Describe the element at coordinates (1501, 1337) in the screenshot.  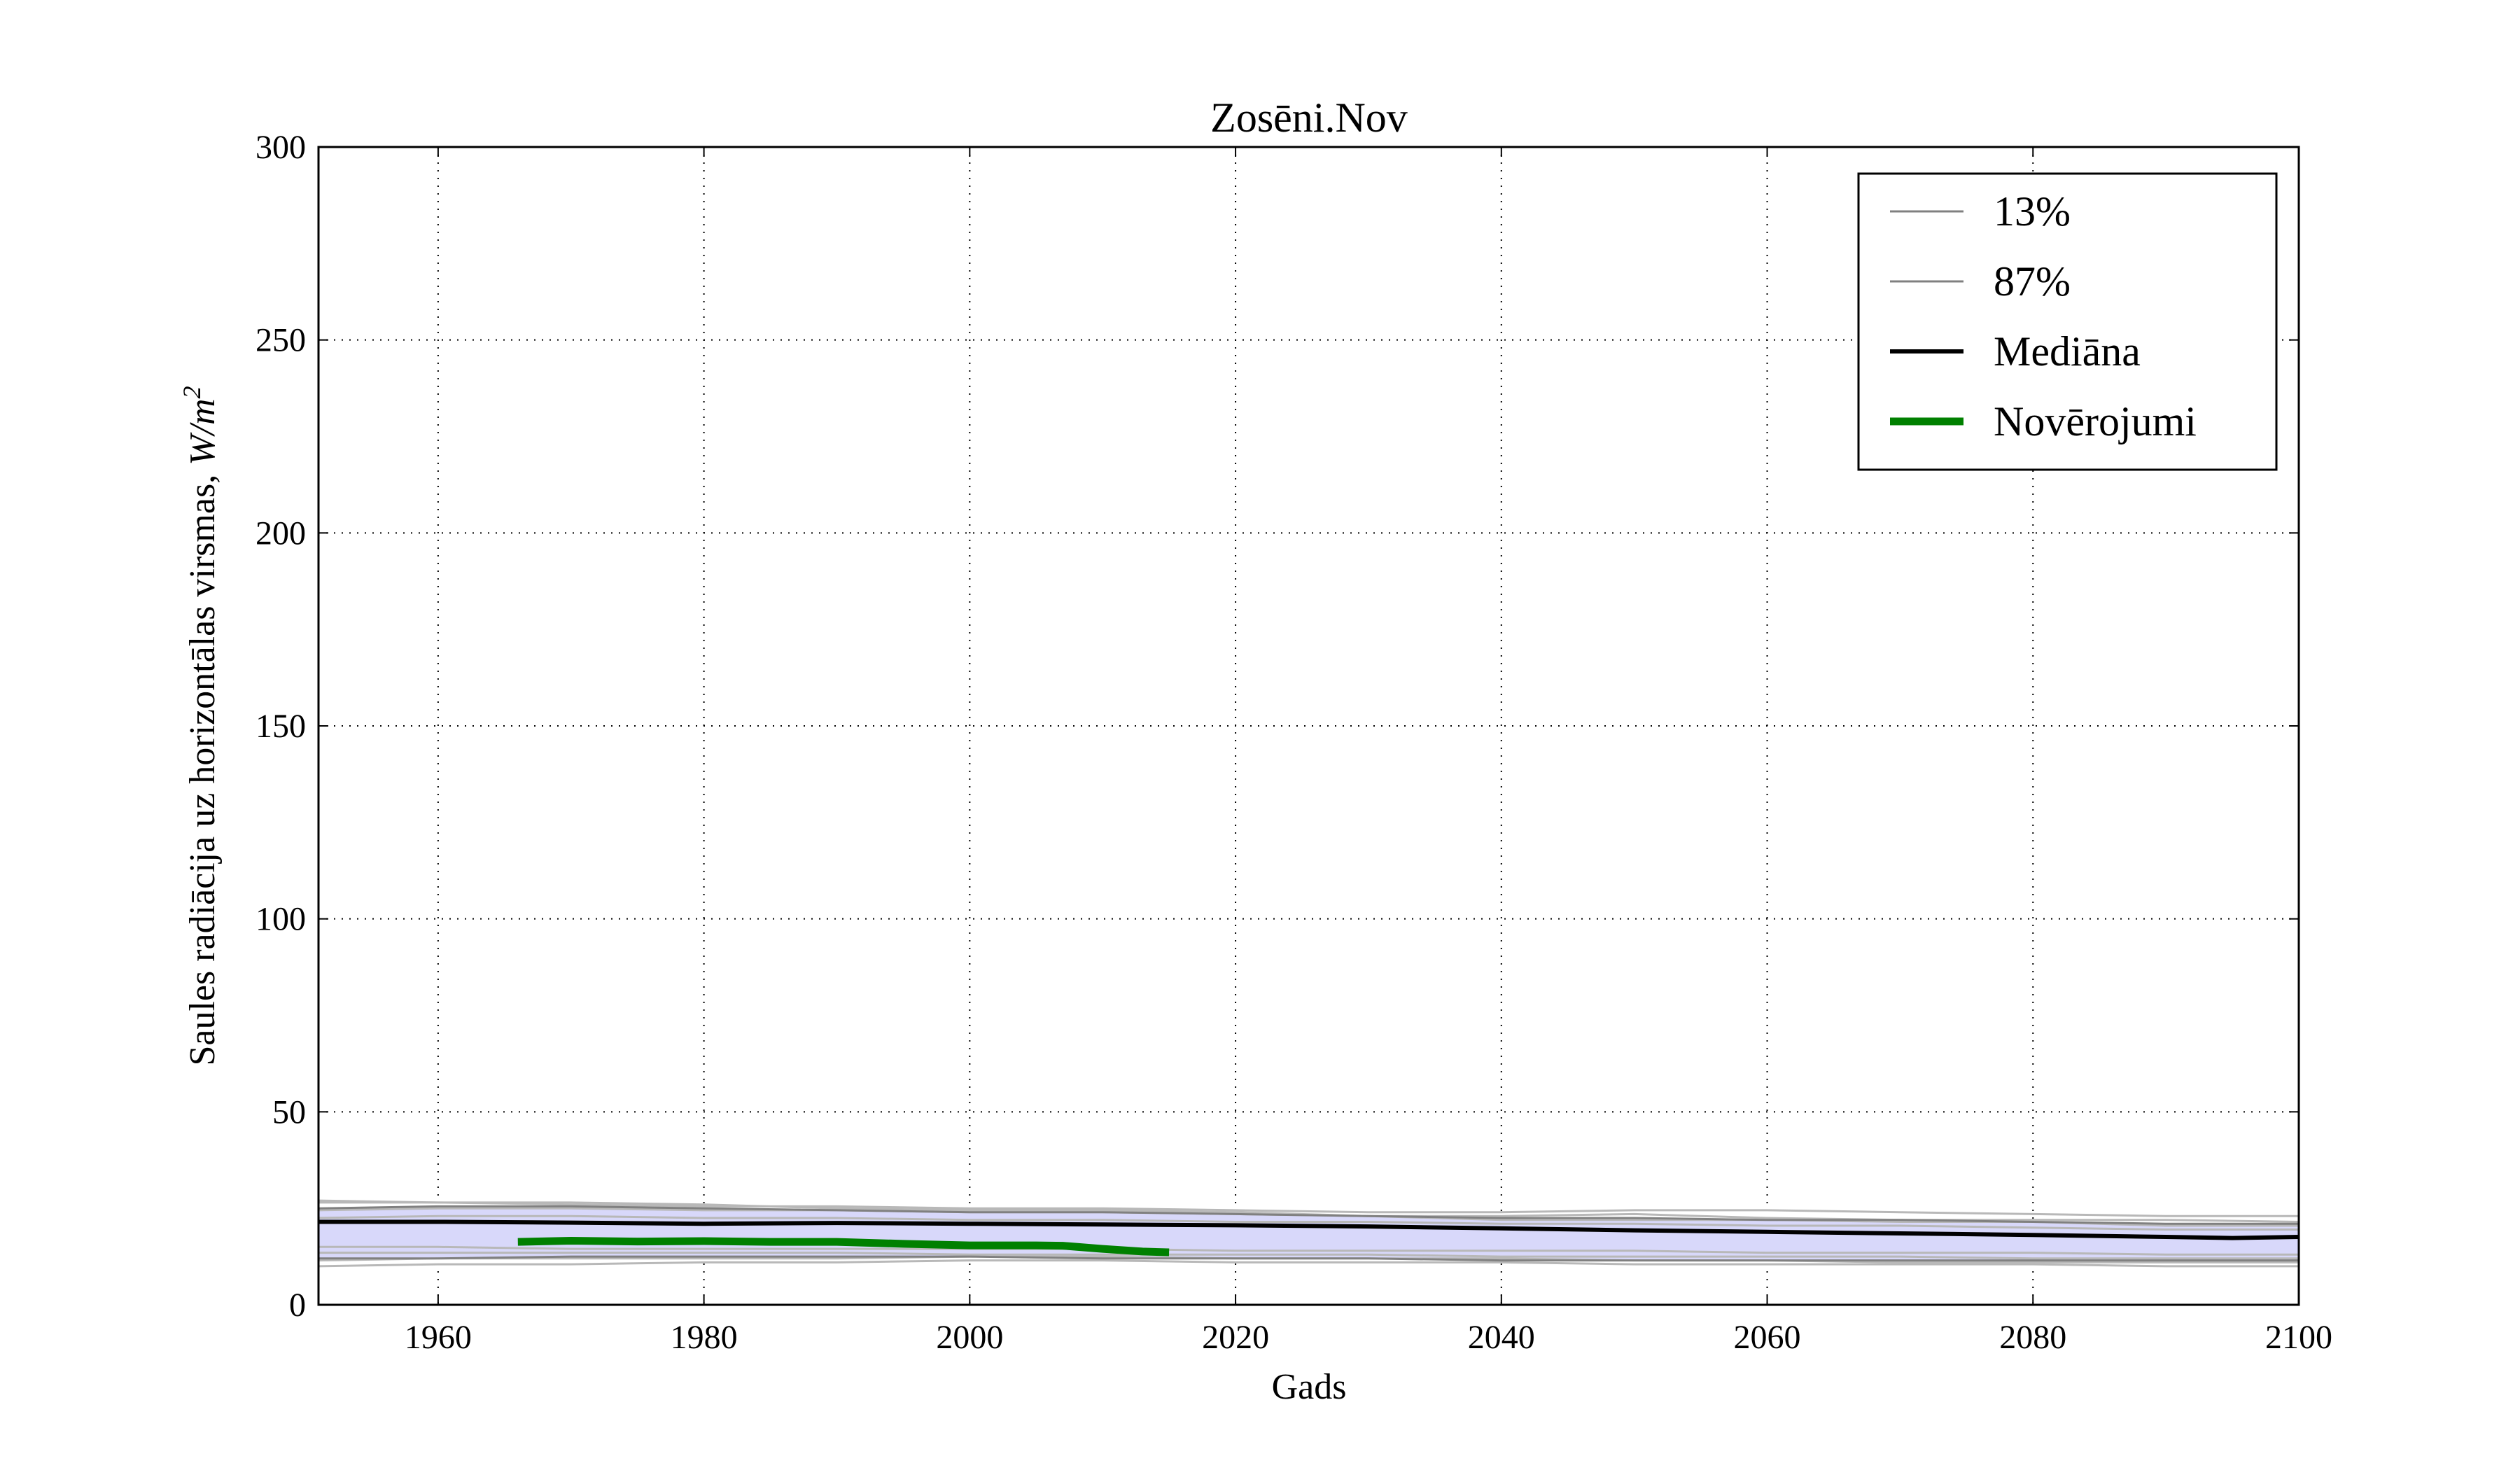
I see `x-tick-label: 2040` at that location.